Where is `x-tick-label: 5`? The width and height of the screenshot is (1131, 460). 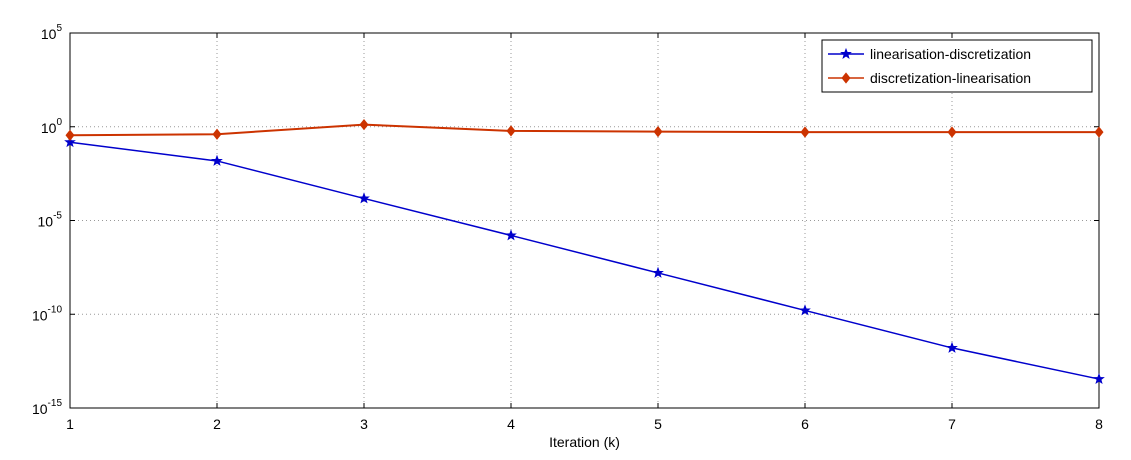
x-tick-label: 5 is located at coordinates (658, 424).